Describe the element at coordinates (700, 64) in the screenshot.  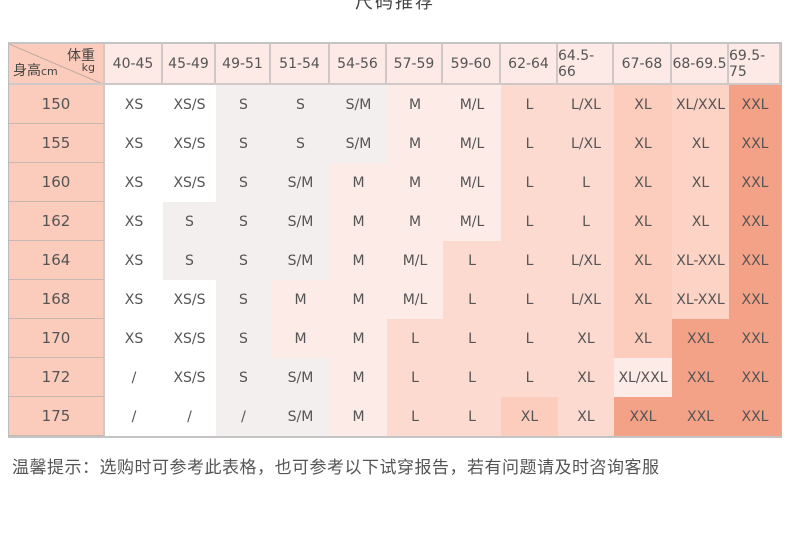
I see `weight-column-header: 68-69.5` at that location.